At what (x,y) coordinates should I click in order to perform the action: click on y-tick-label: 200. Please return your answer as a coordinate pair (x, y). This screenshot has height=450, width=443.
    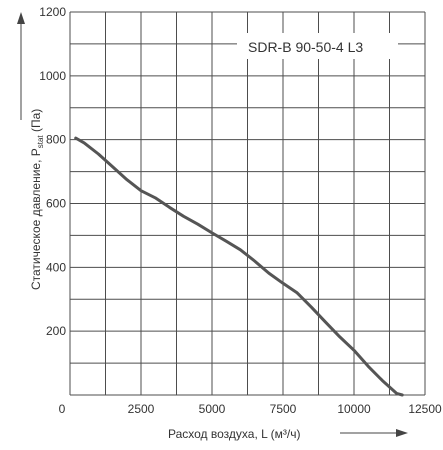
    Looking at the image, I should click on (56, 331).